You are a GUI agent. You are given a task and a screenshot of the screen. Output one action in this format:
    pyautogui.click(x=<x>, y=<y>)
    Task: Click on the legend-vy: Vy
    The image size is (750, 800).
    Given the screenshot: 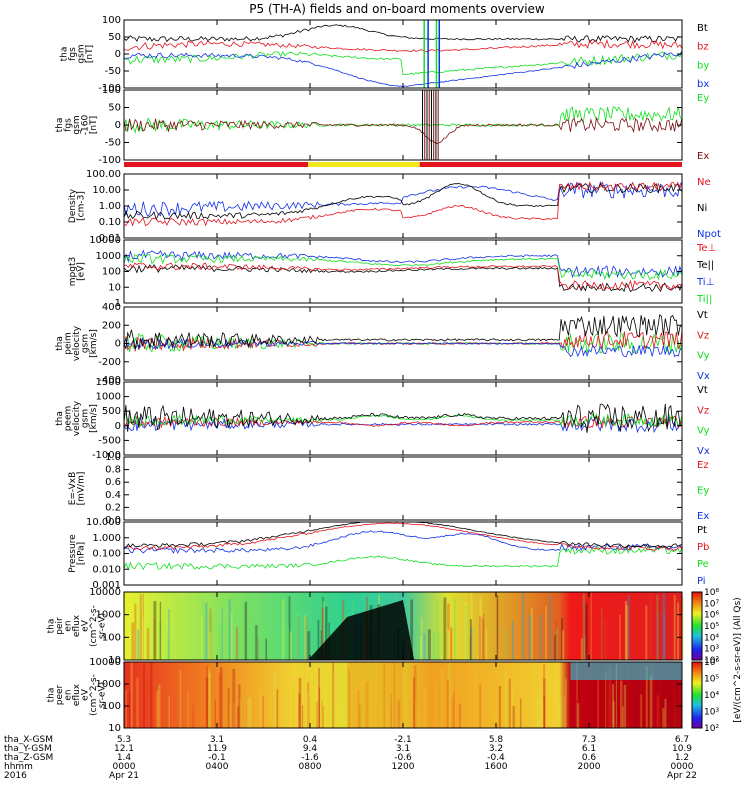 What is the action you would take?
    pyautogui.click(x=703, y=356)
    